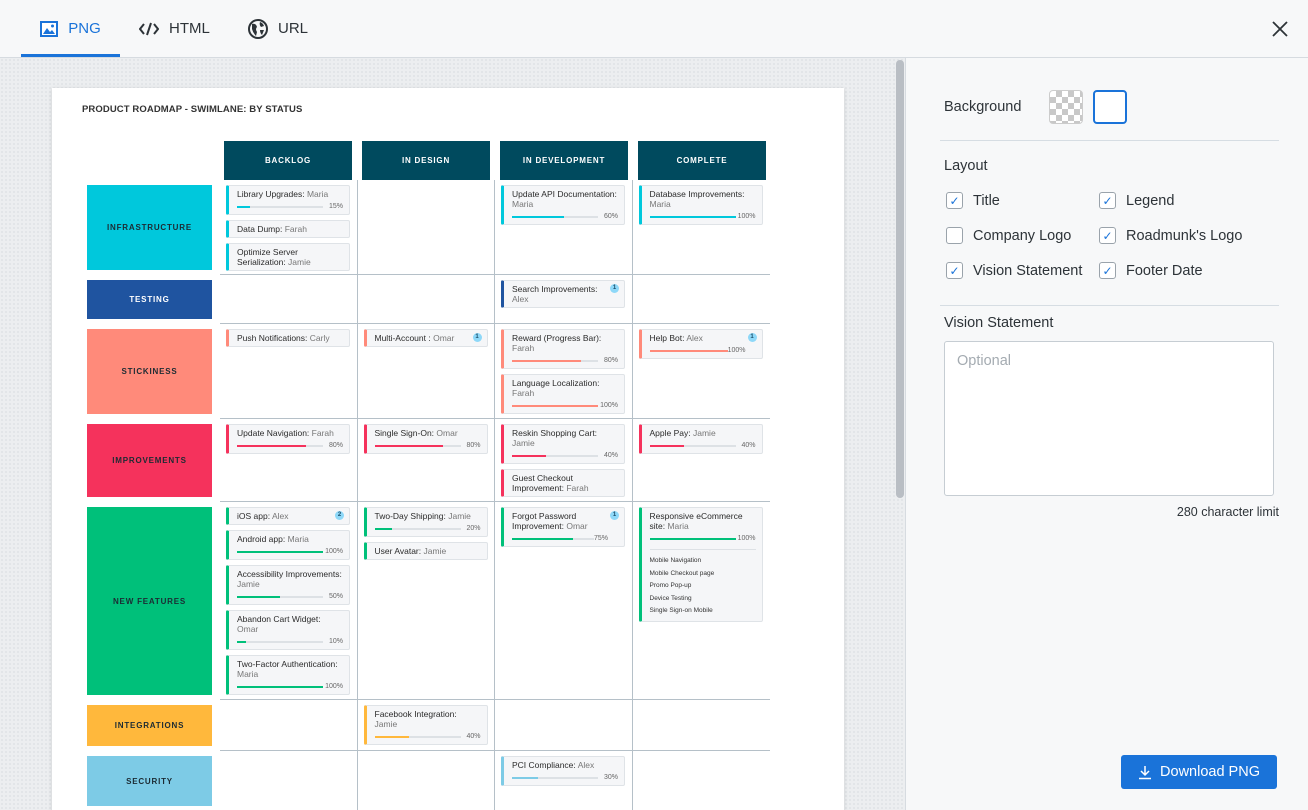  What do you see at coordinates (288, 545) in the screenshot?
I see `roadmap-item-card: Android app: Maria 100%` at bounding box center [288, 545].